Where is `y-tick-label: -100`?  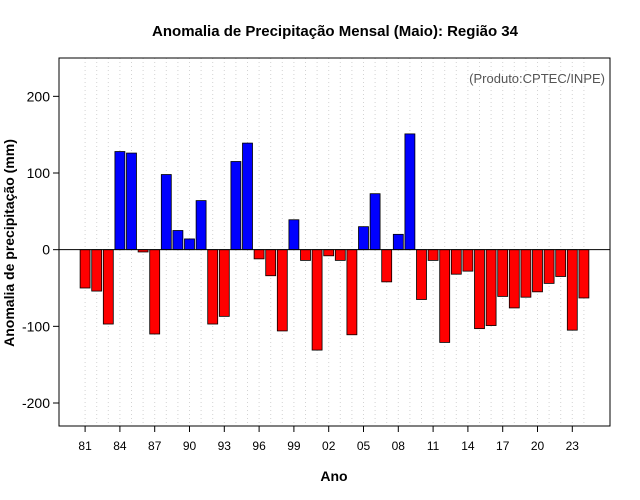
y-tick-label: -100 is located at coordinates (36, 326).